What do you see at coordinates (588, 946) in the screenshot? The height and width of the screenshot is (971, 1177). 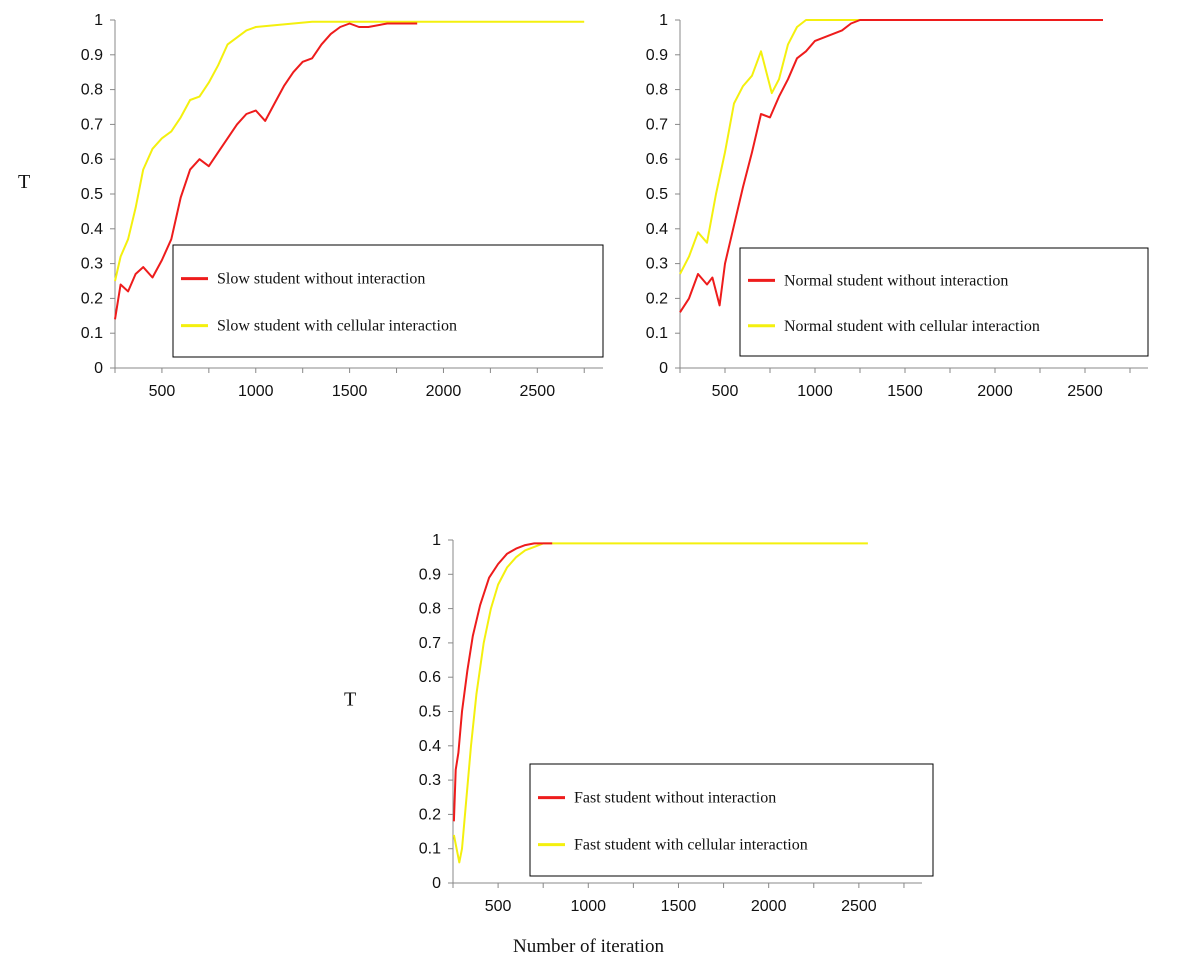 I see `x-axis-title: Number of iteration` at bounding box center [588, 946].